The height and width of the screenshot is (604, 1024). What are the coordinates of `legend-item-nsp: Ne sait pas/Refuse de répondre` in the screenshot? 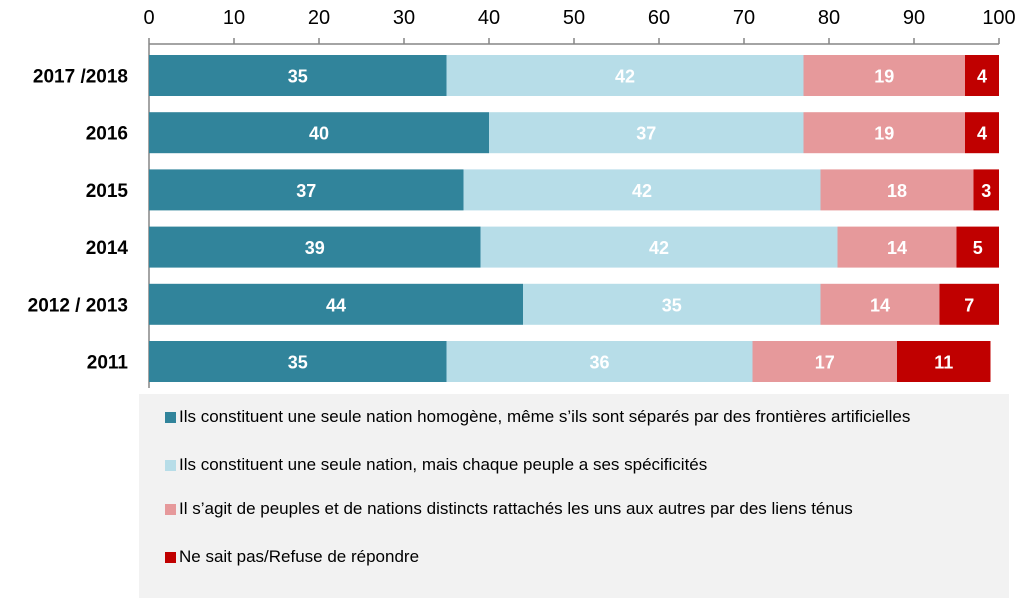 It's located at (577, 557).